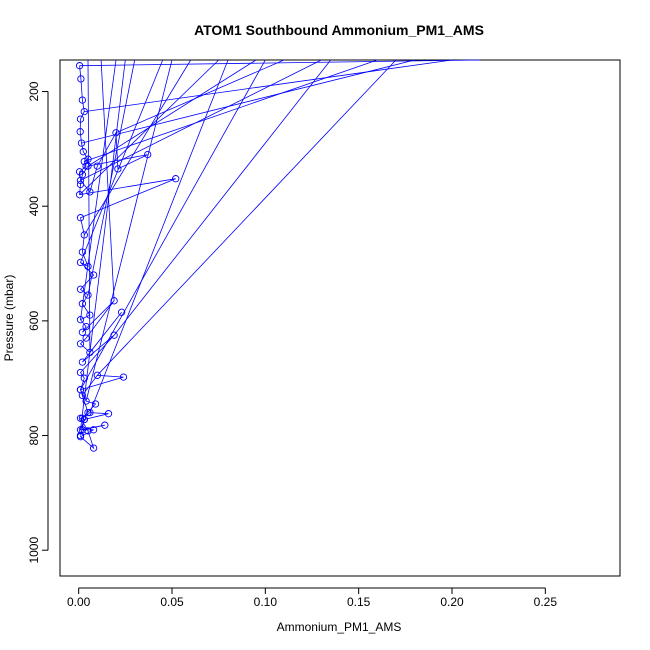 This screenshot has width=650, height=650. What do you see at coordinates (339, 627) in the screenshot?
I see `x-axis-label: Ammonium_PM1_AMS` at bounding box center [339, 627].